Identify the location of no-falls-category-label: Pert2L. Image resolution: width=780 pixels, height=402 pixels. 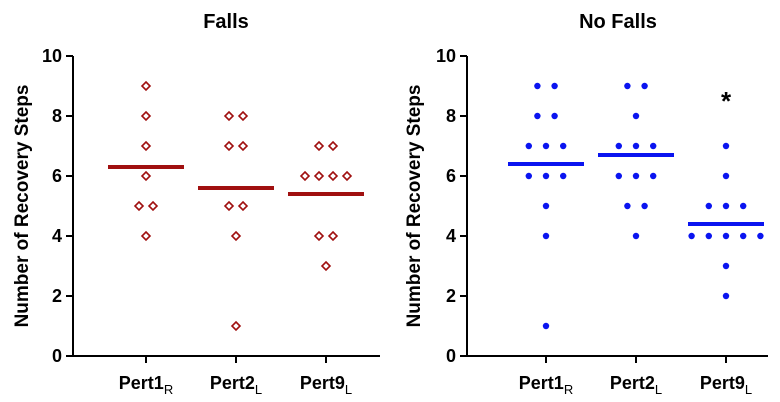
(636, 385).